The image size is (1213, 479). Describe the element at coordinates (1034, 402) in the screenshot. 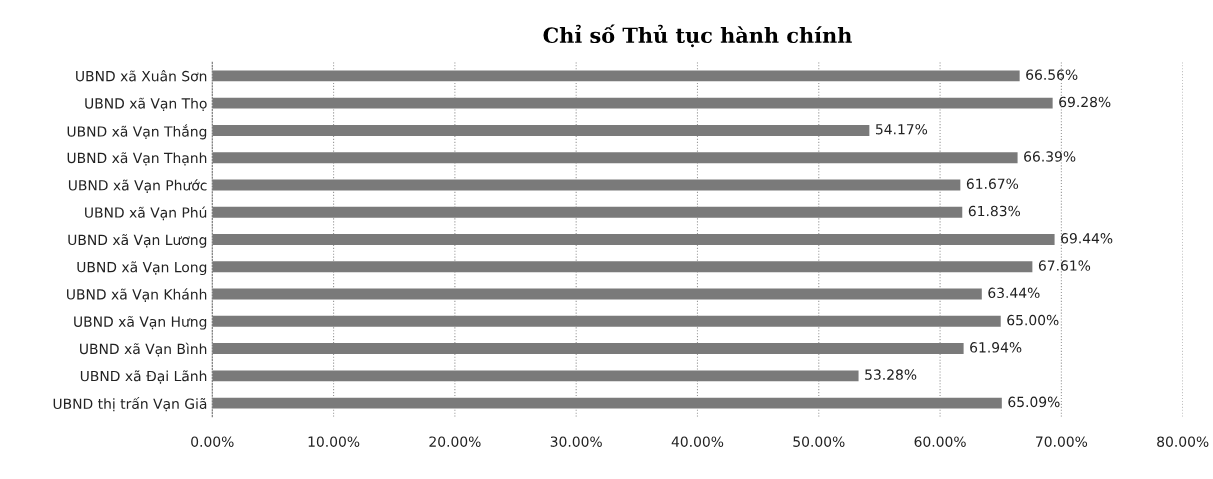

I see `data-label: 65.09%` at that location.